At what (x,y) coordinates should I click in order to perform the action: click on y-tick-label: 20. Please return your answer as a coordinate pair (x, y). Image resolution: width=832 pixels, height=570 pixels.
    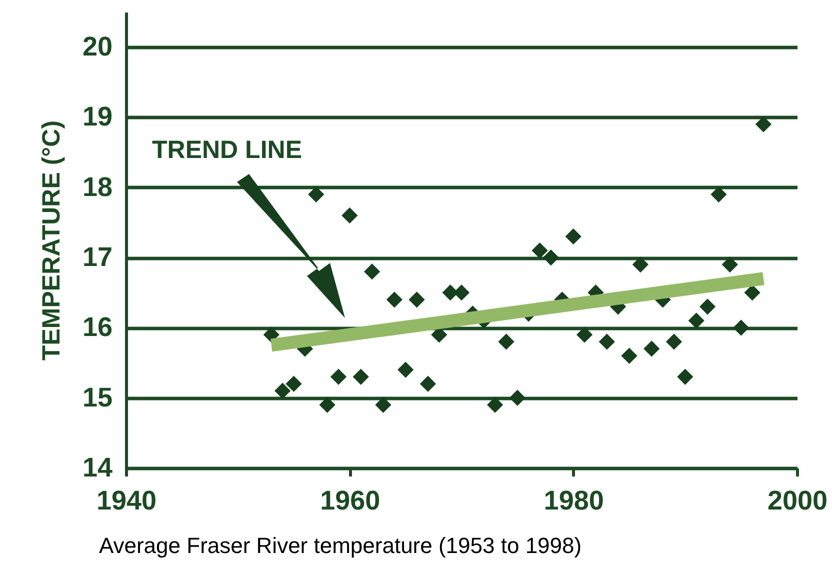
    Looking at the image, I should click on (97, 47).